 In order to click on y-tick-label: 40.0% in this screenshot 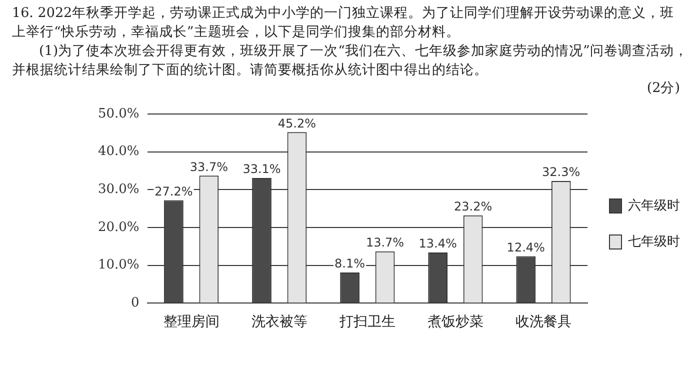, I will do `click(119, 152)`.